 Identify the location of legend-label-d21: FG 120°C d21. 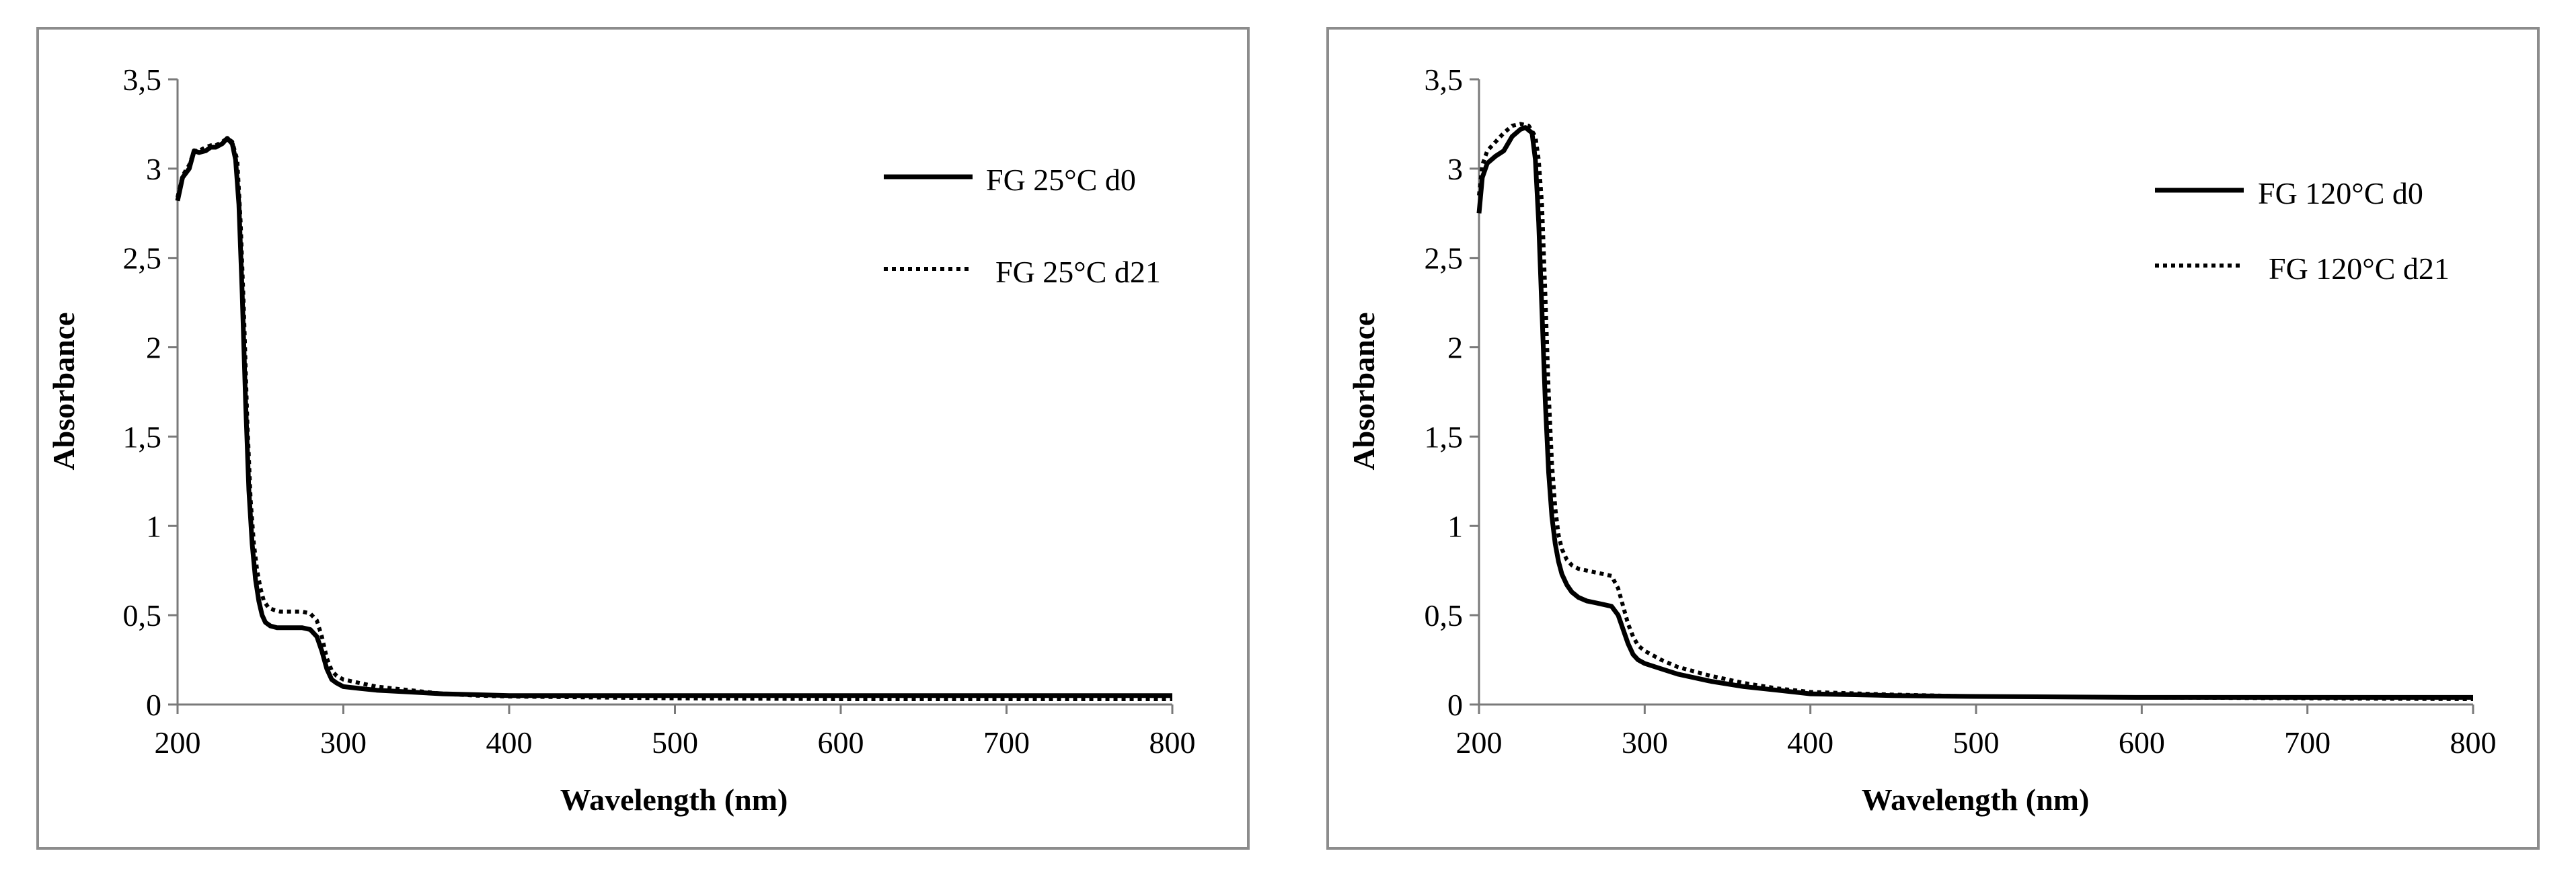
(2359, 268).